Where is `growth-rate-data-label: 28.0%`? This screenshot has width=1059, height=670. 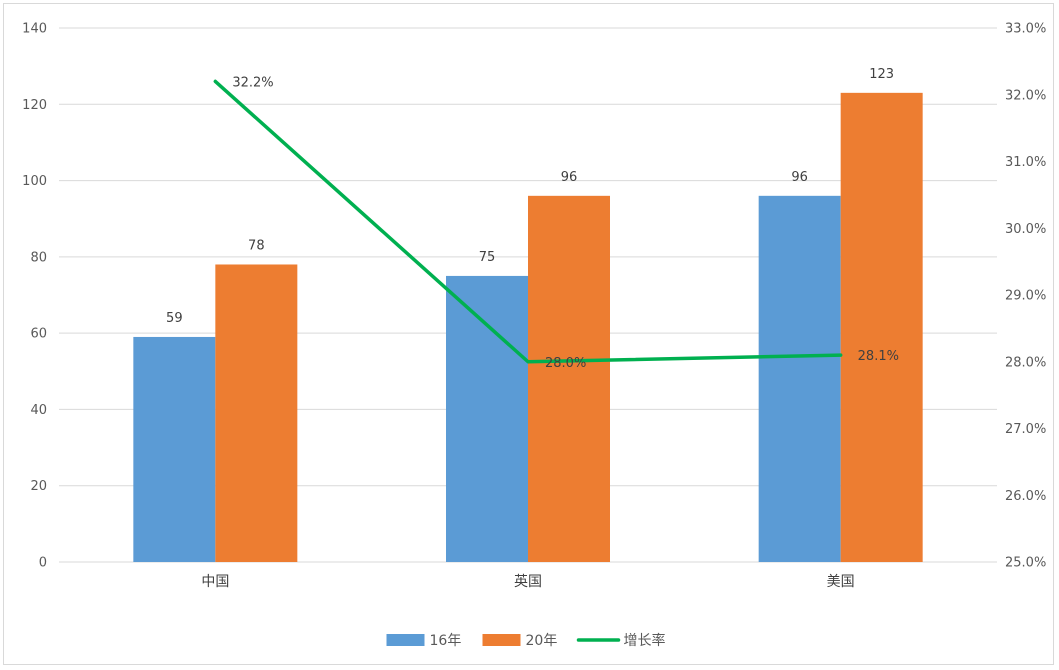 growth-rate-data-label: 28.0% is located at coordinates (565, 363).